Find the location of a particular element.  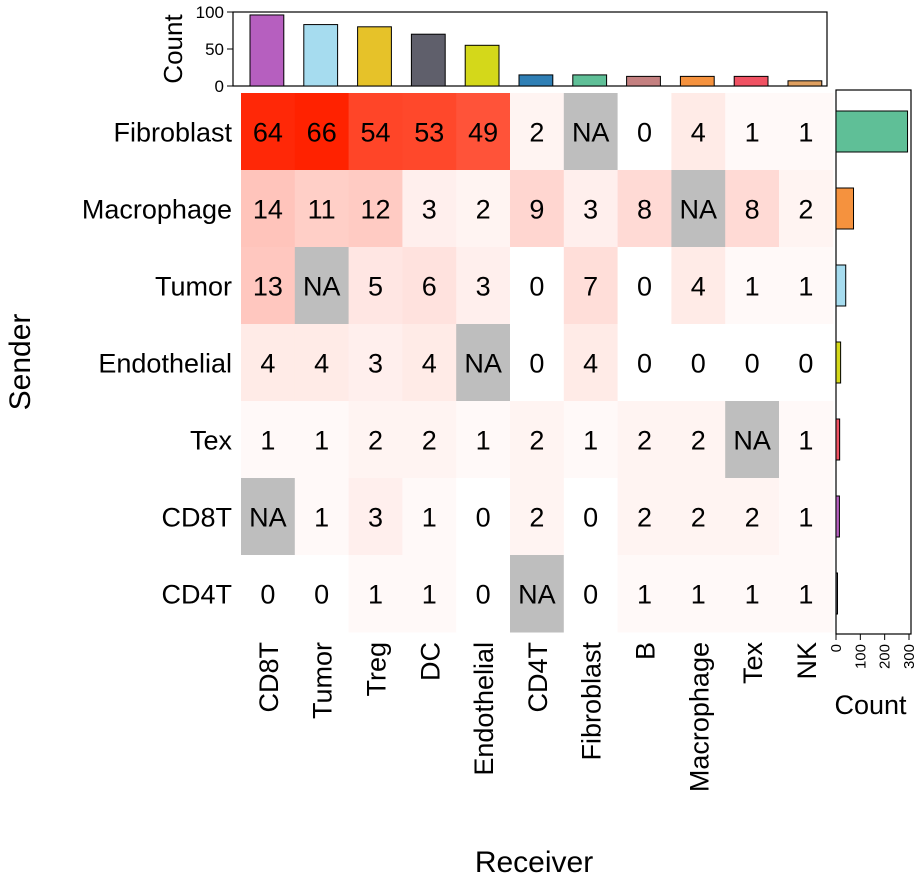

cell-value-label: 53 is located at coordinates (429, 133).